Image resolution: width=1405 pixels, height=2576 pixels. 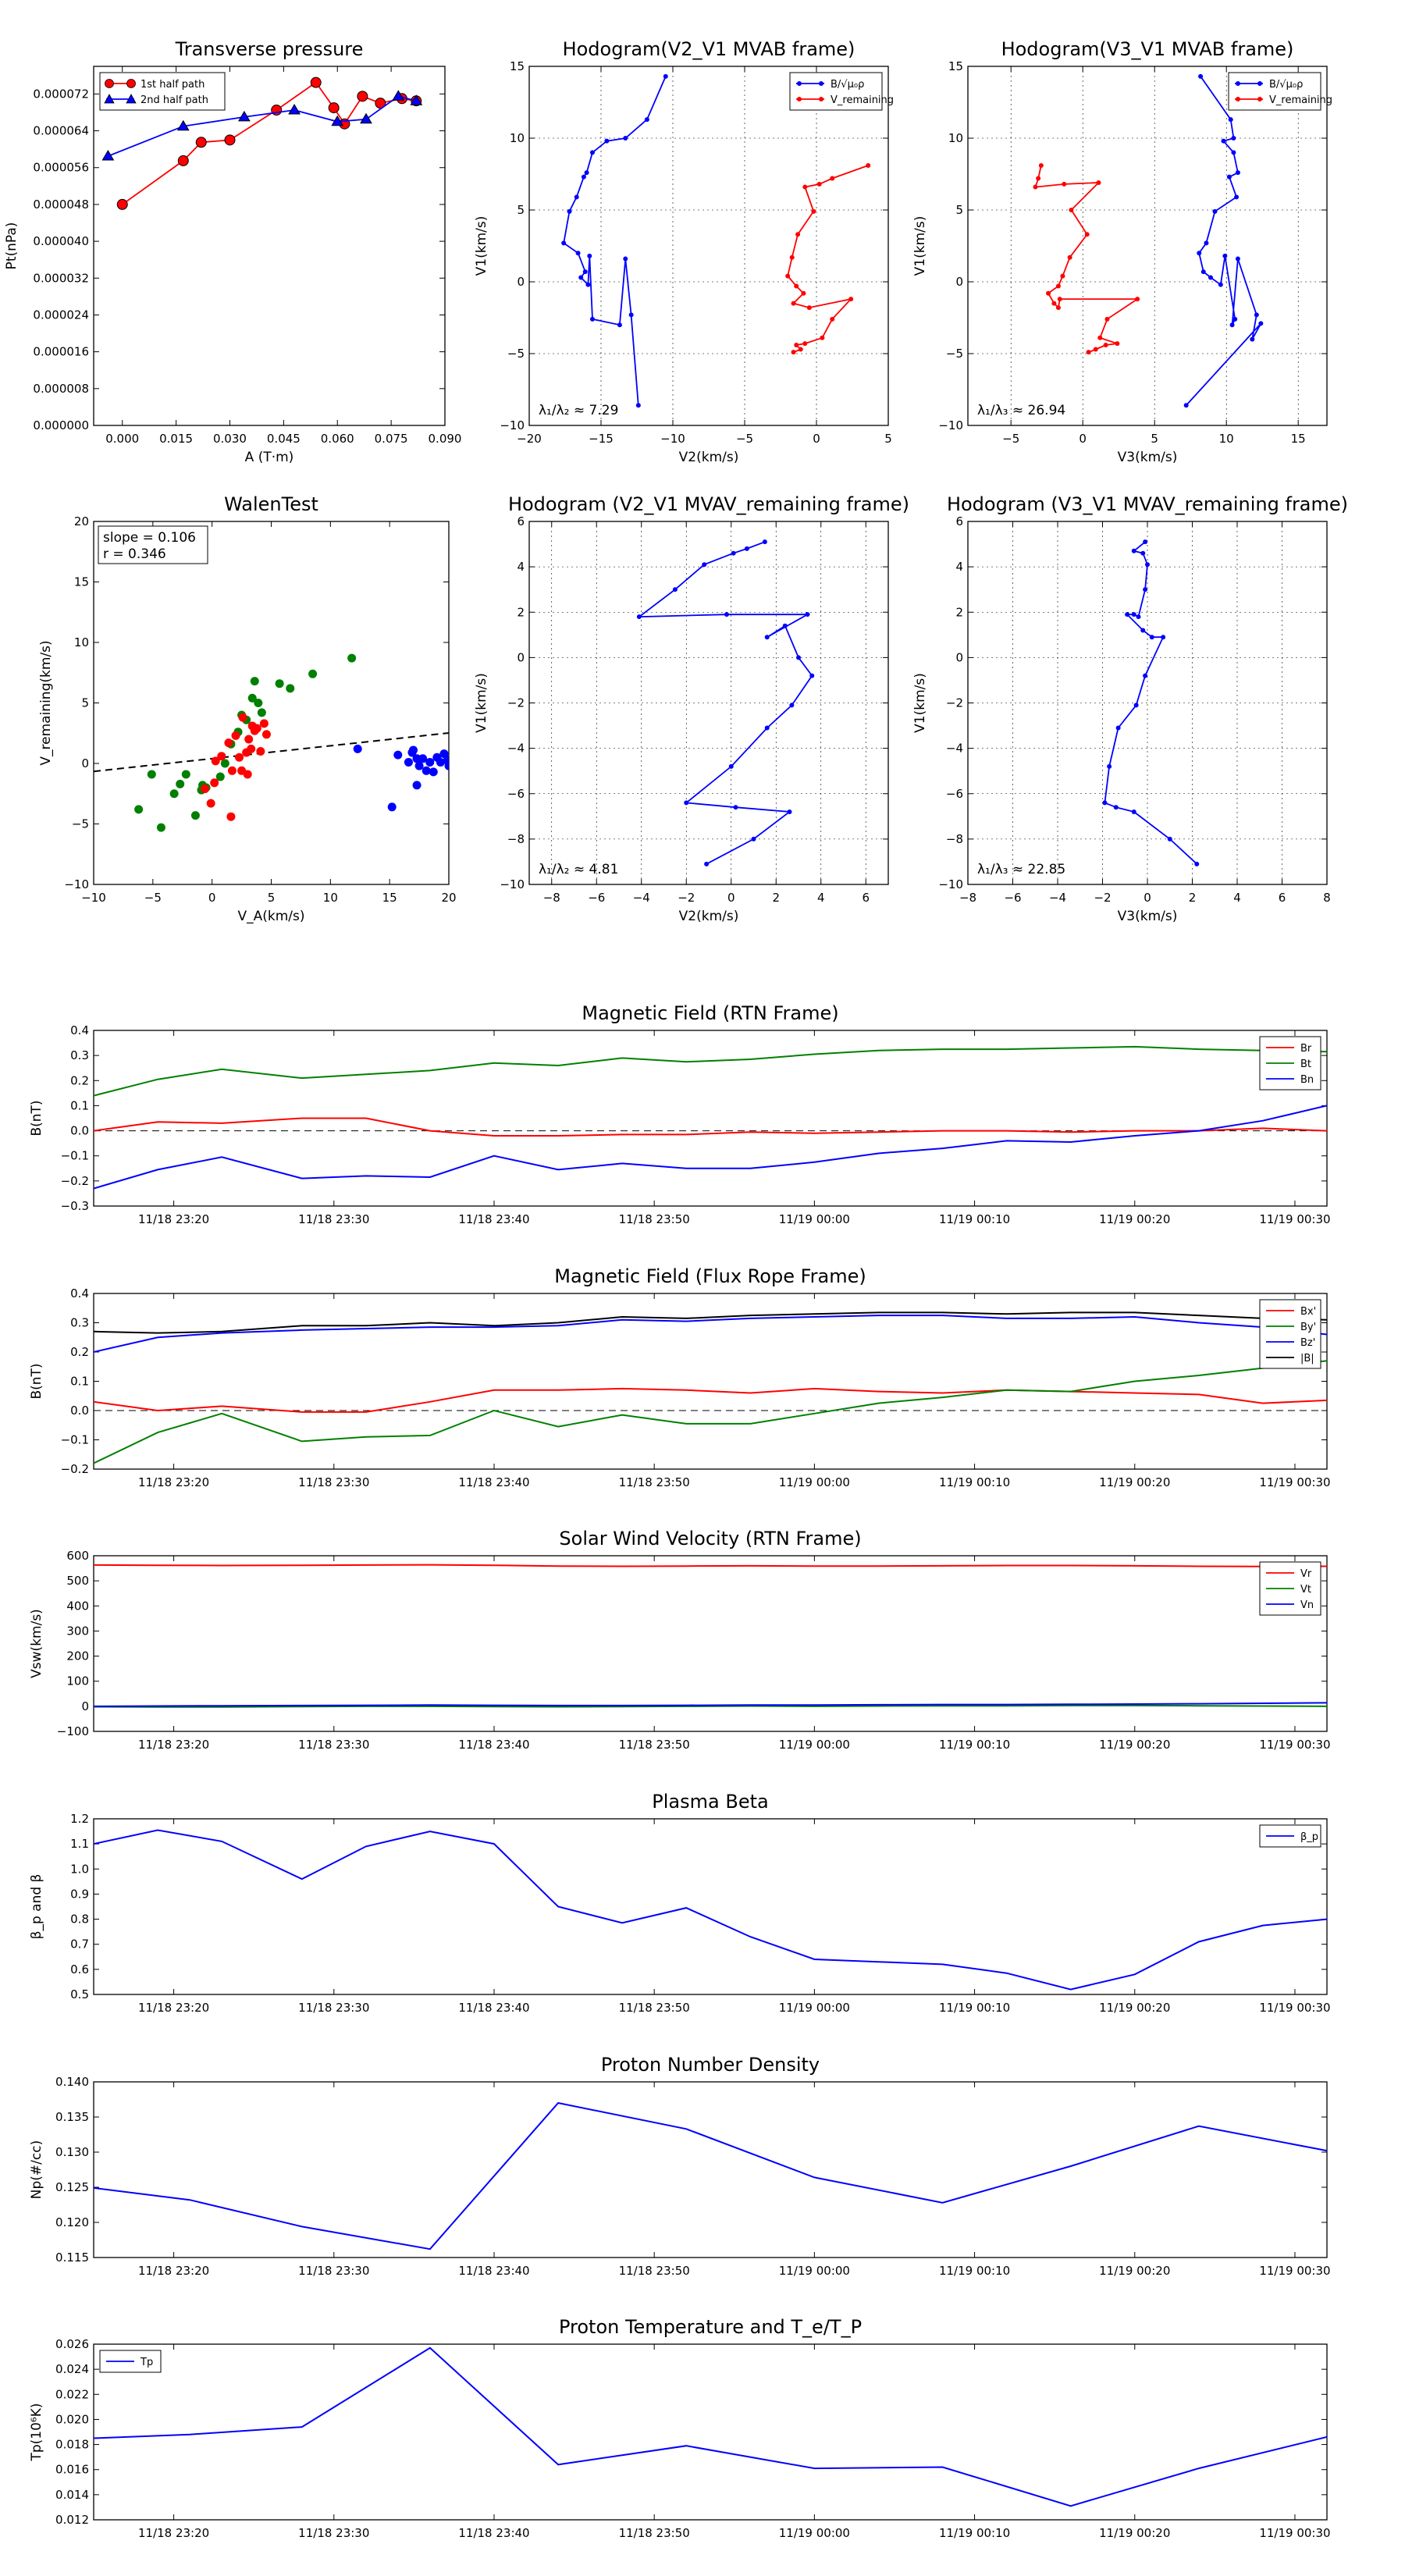 I want to click on ratio-annotation: λ₁/λ₂ ≈ 4.81, so click(x=578, y=869).